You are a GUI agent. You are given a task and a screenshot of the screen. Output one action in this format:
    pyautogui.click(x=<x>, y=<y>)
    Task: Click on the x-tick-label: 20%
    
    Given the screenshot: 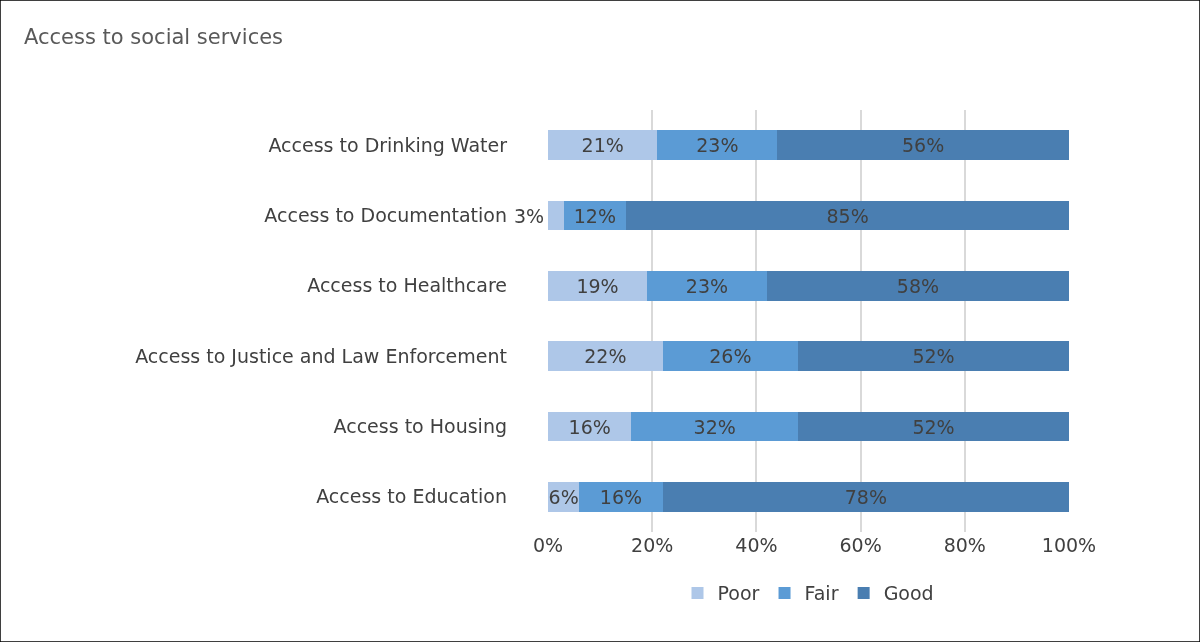 What is the action you would take?
    pyautogui.click(x=652, y=545)
    